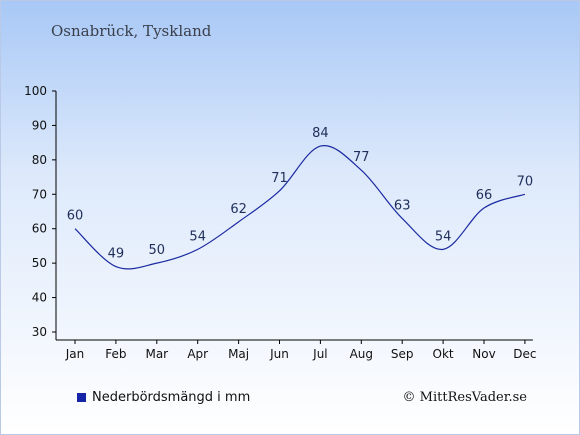  I want to click on x-tick-label: Dec, so click(524, 354).